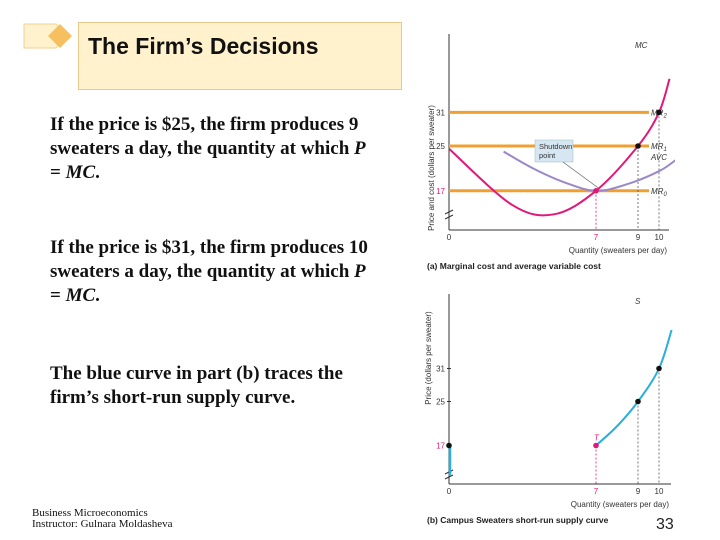  I want to click on supply-label: S, so click(638, 301).